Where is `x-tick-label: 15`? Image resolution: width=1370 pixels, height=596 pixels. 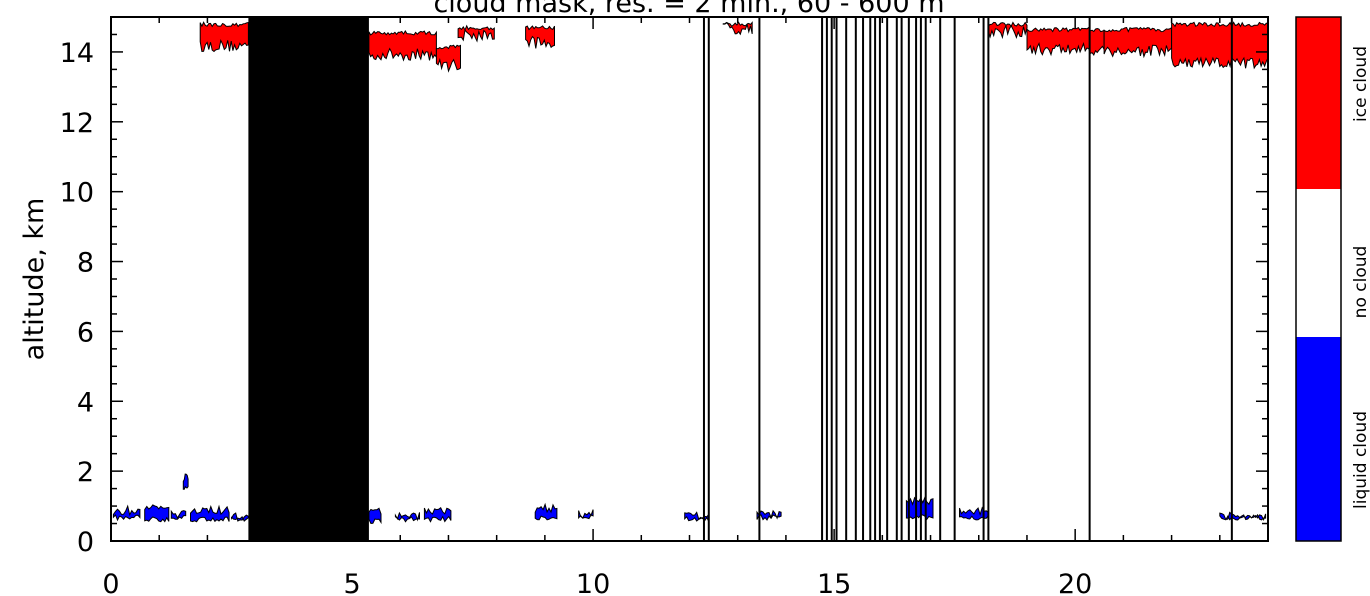 x-tick-label: 15 is located at coordinates (834, 582).